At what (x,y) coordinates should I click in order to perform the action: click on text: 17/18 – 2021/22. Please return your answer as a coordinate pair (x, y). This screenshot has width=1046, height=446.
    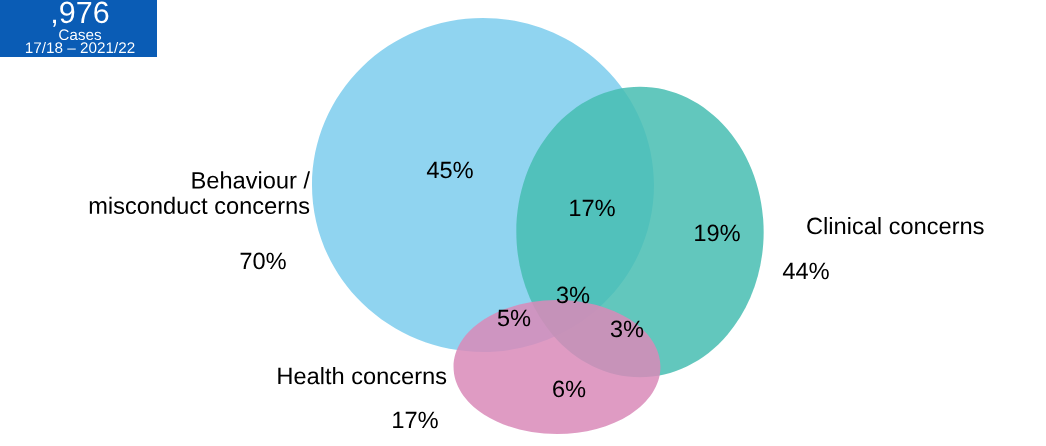
    Looking at the image, I should click on (80, 47).